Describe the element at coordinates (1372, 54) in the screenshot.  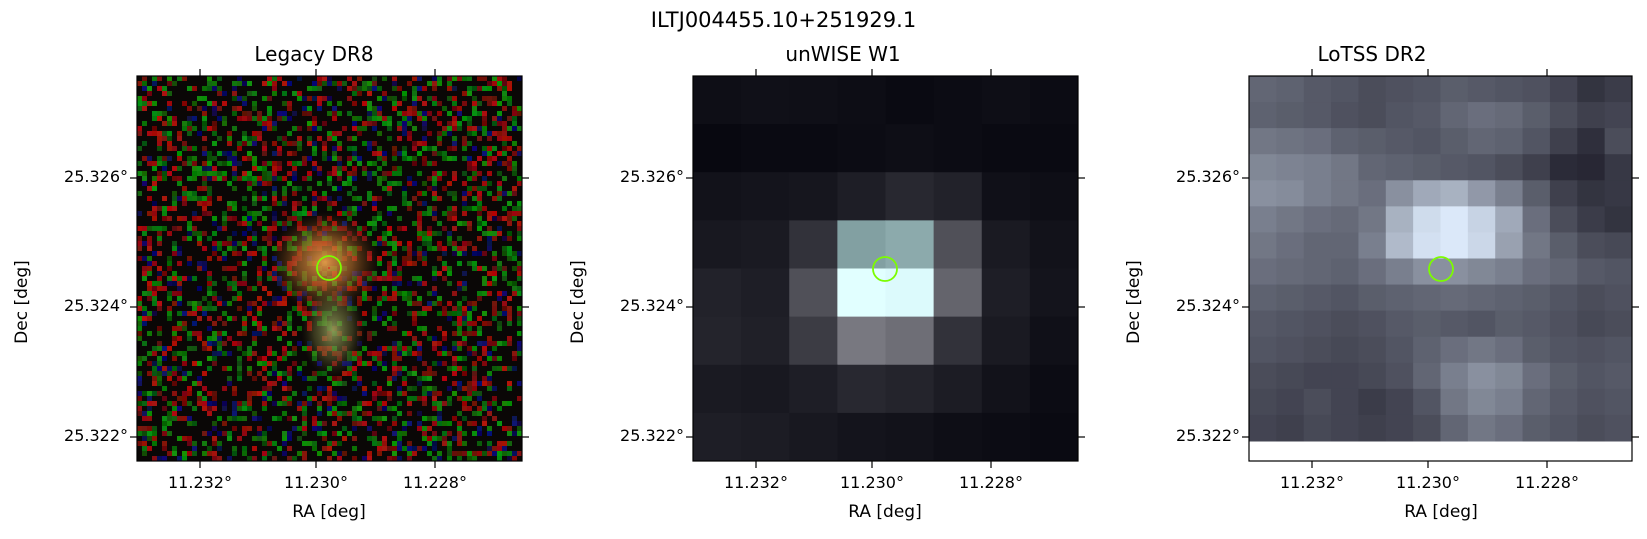
I see `panel-title-lotss: LoTSS DR2` at that location.